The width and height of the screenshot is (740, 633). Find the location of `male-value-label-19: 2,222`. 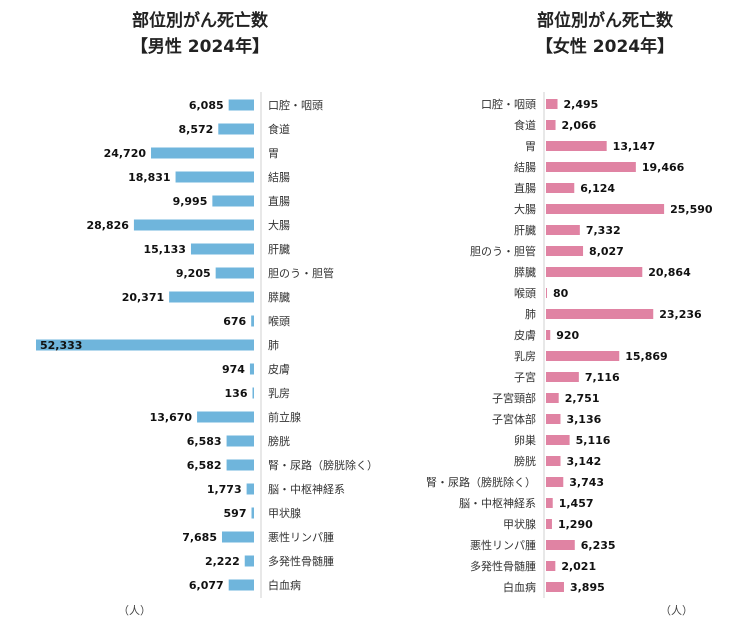

male-value-label-19: 2,222 is located at coordinates (222, 561).